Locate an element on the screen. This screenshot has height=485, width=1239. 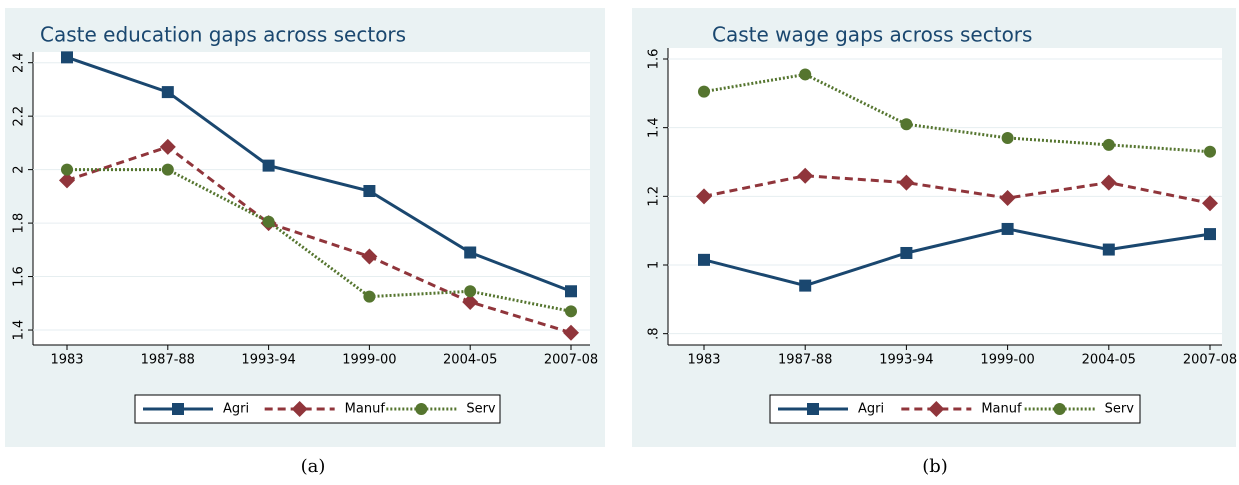
y-tick-label: 2.2 is located at coordinates (19, 116).